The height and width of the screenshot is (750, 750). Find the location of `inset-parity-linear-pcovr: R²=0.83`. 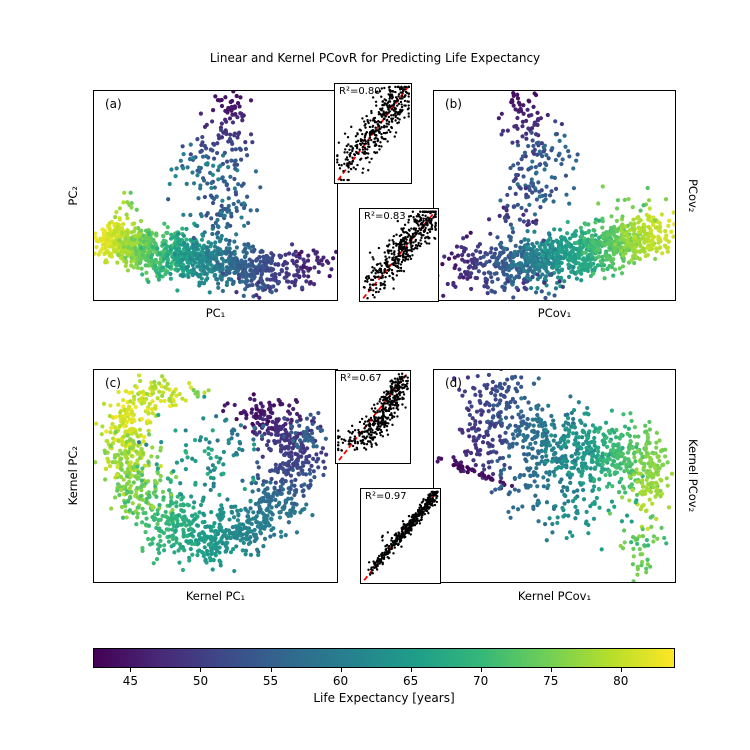

inset-parity-linear-pcovr: R²=0.83 is located at coordinates (399, 255).